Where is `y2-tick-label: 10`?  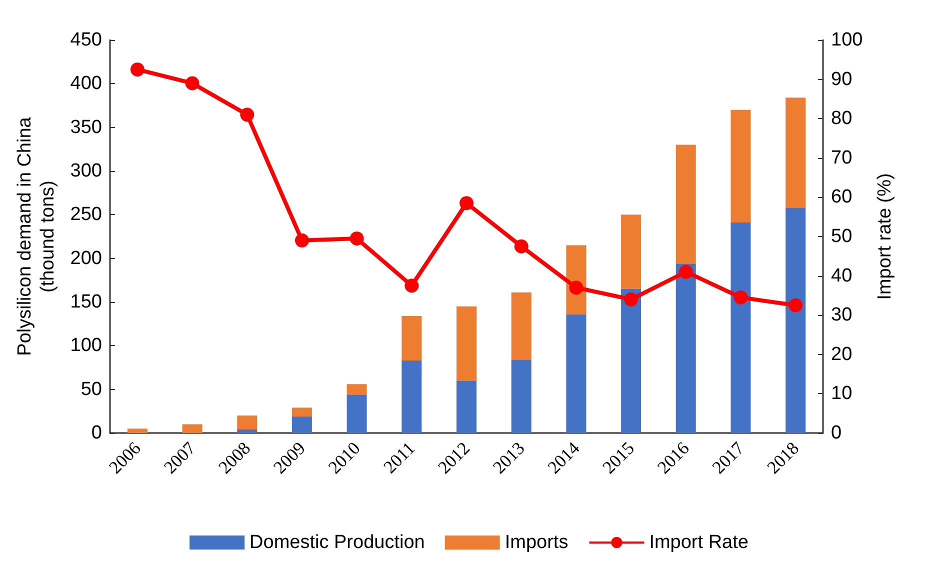 y2-tick-label: 10 is located at coordinates (841, 393).